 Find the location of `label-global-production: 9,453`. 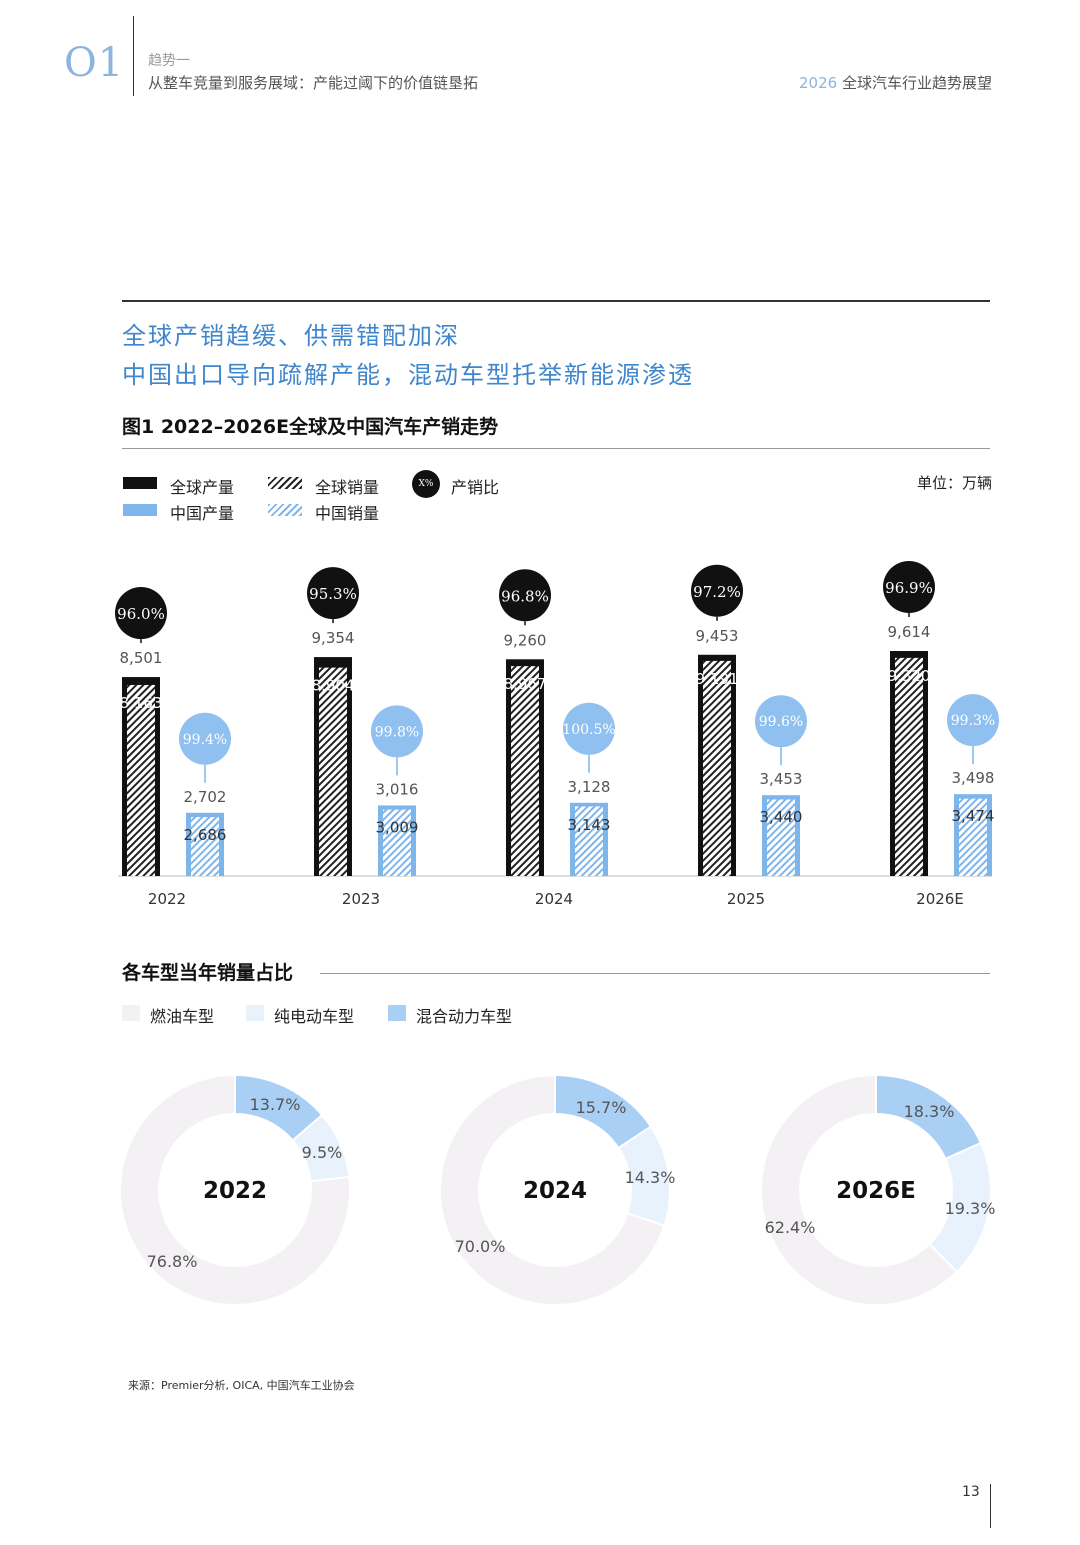

label-global-production: 9,453 is located at coordinates (717, 636).